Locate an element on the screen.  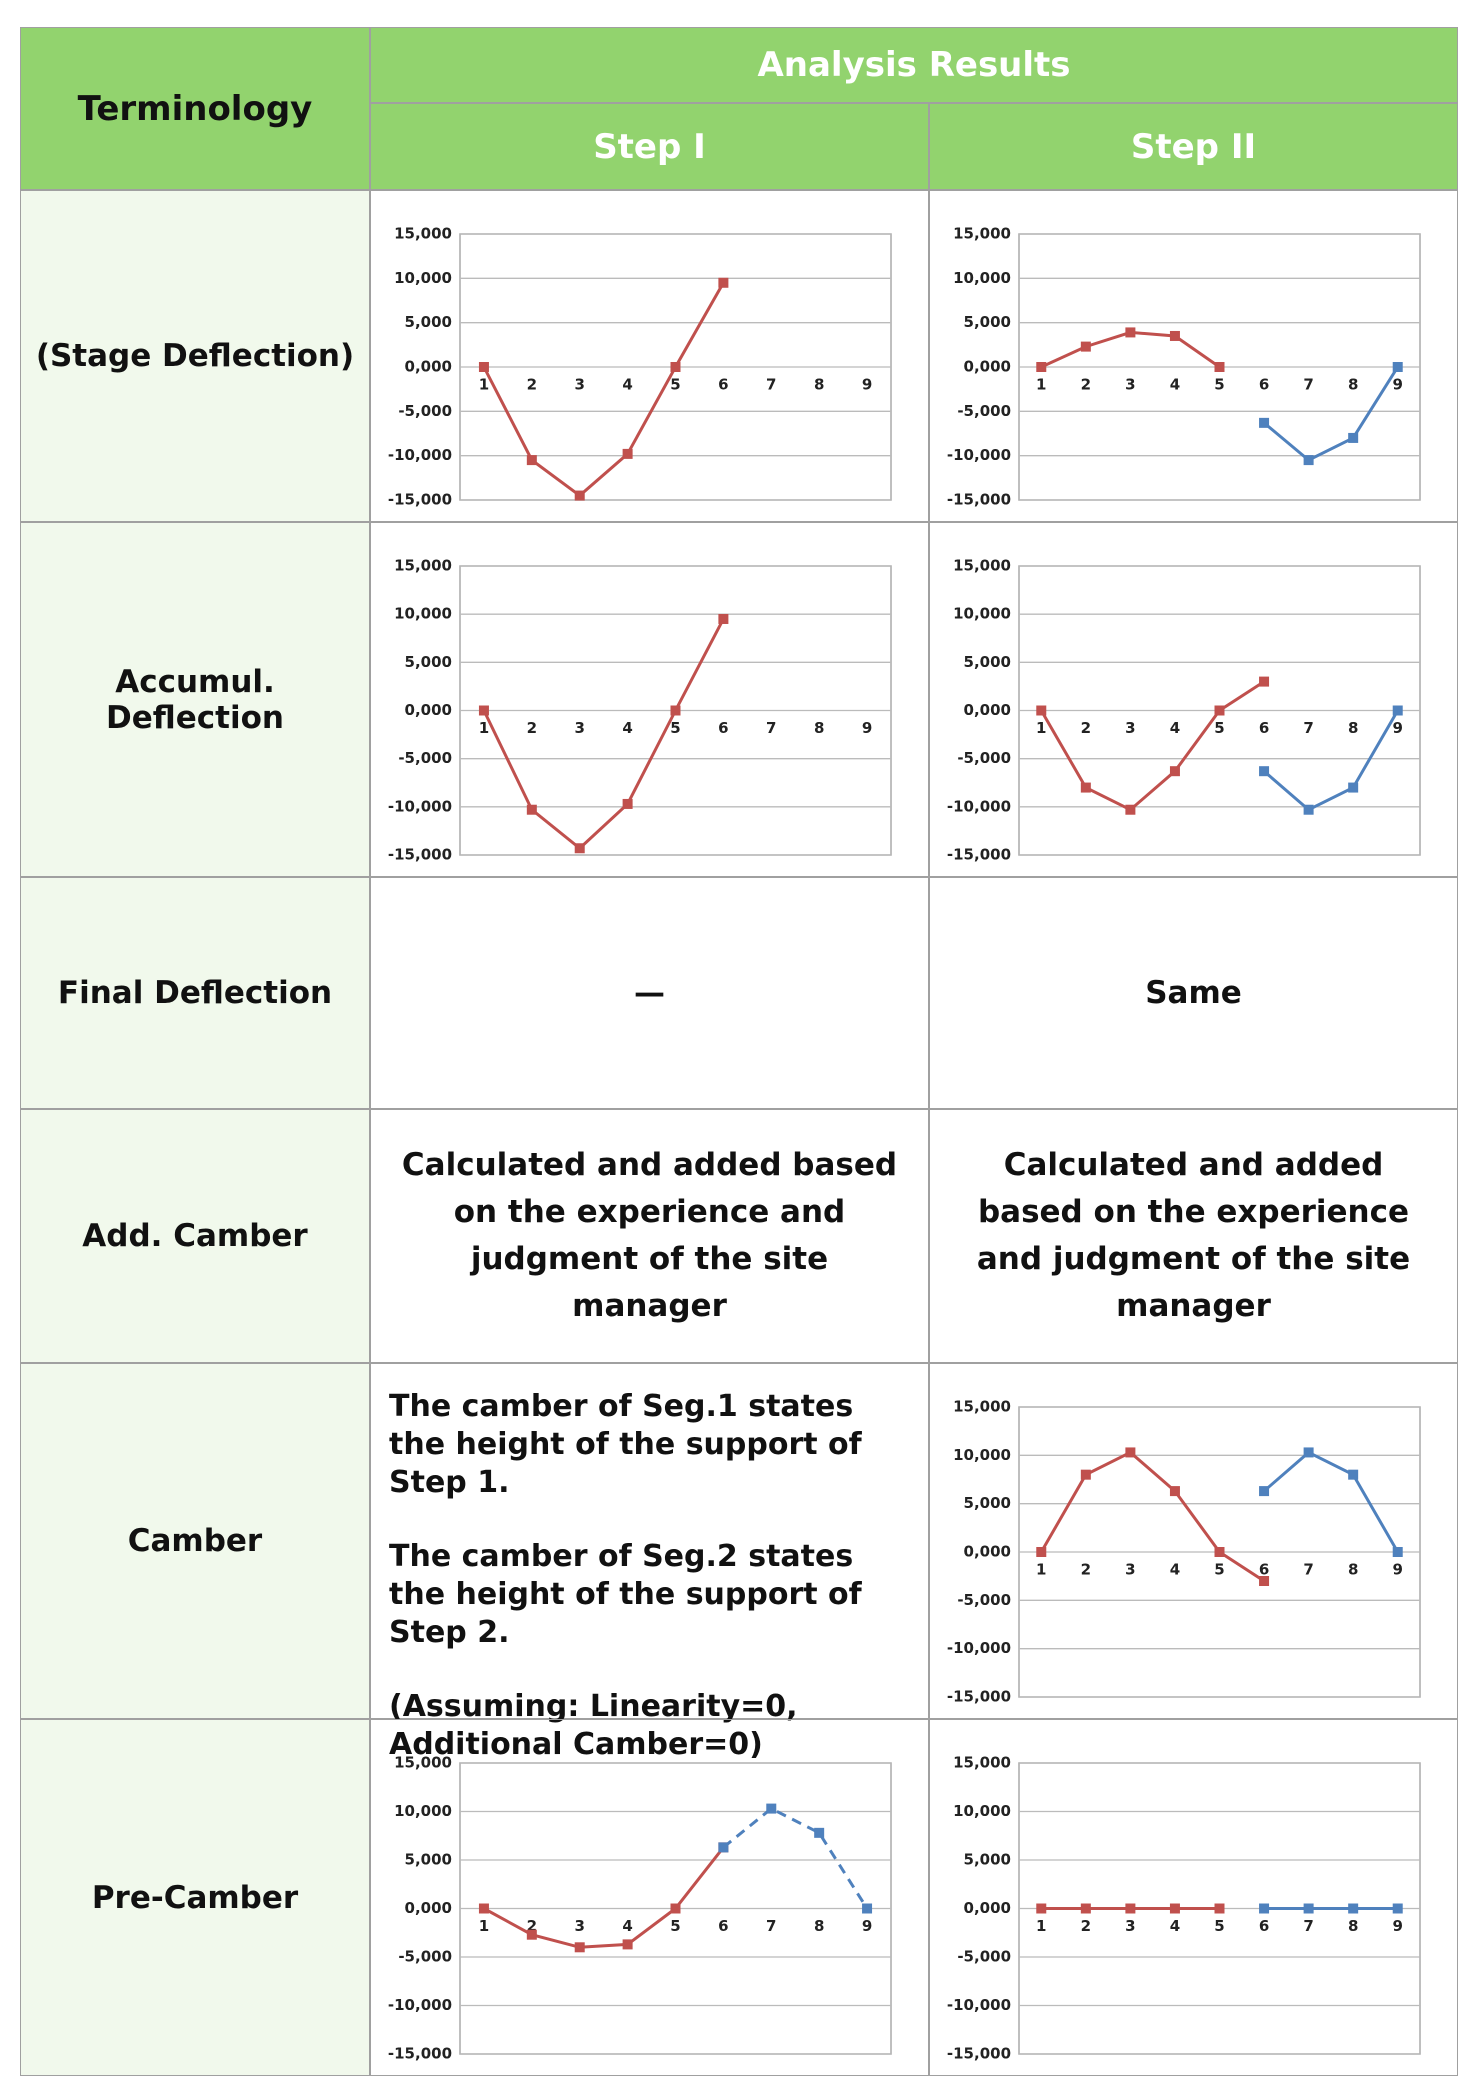
header-analysis: Analysis Results is located at coordinates (914, 65).